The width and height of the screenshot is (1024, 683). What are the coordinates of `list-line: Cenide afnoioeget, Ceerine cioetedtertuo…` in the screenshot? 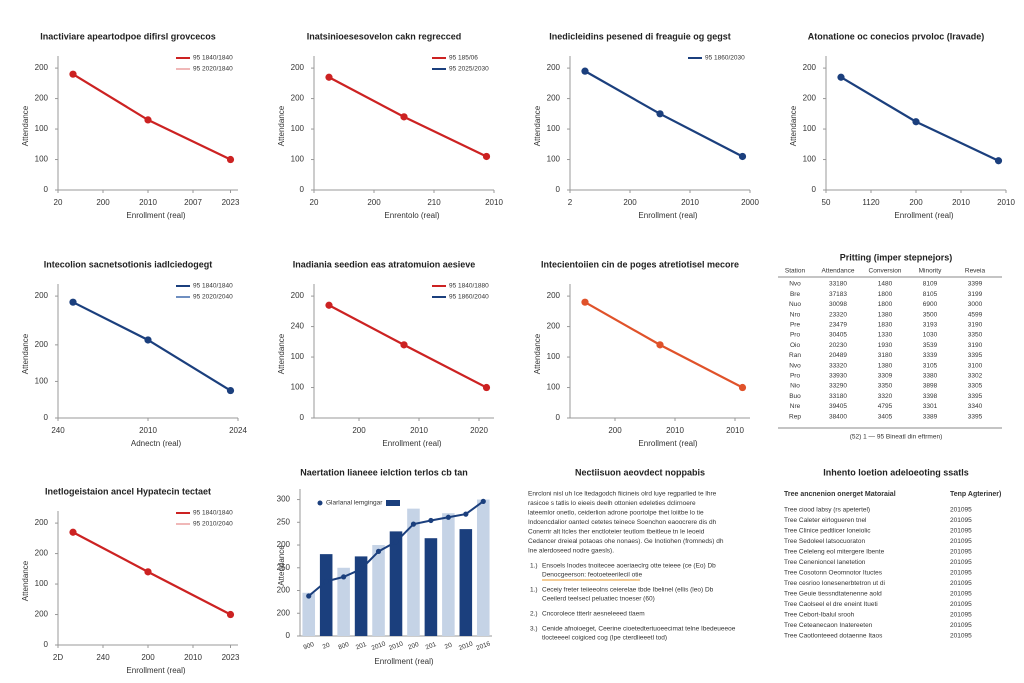 It's located at (639, 629).